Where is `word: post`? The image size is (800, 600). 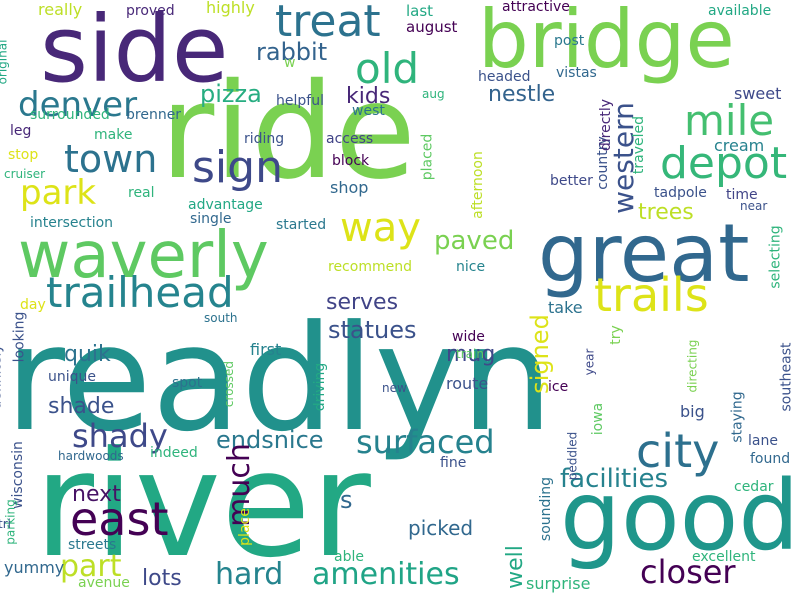
word: post is located at coordinates (569, 41).